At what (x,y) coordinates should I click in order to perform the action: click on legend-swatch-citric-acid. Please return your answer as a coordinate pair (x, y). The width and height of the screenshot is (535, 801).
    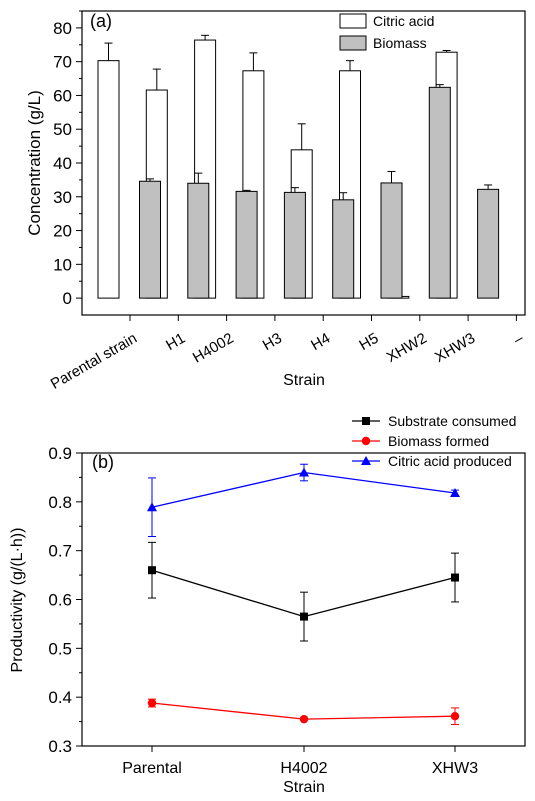
    Looking at the image, I should click on (353, 21).